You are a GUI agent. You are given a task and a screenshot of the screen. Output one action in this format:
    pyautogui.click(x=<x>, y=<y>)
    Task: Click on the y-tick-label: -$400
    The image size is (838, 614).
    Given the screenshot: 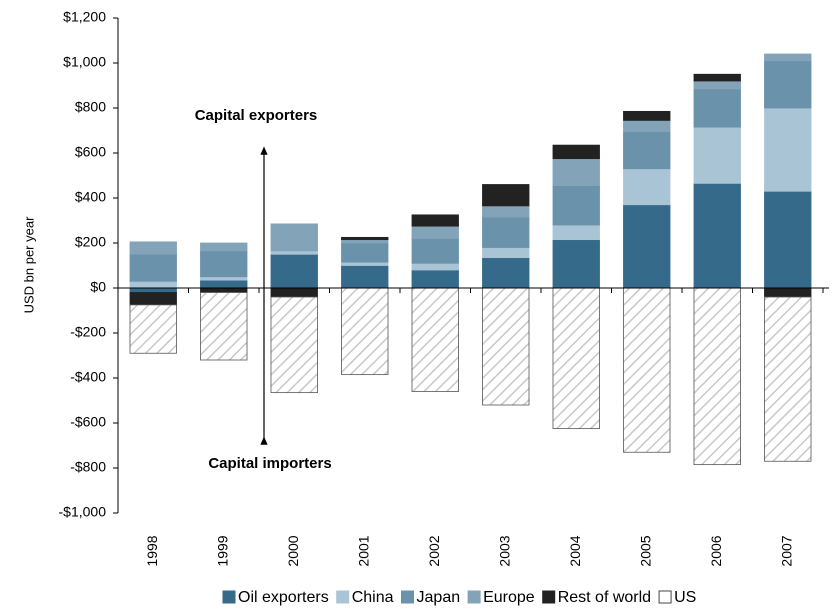 What is the action you would take?
    pyautogui.click(x=88, y=377)
    